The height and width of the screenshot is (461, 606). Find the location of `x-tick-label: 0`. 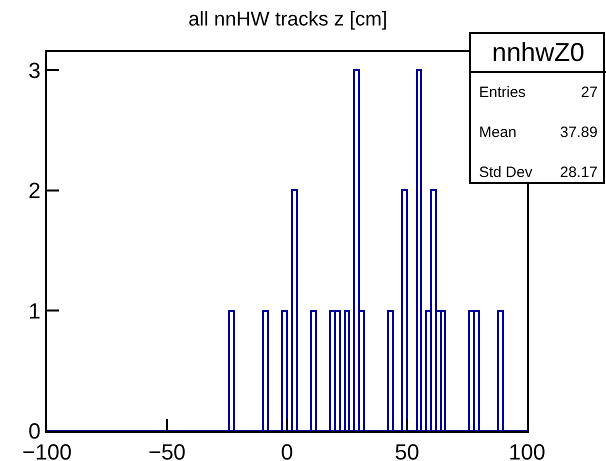

x-tick-label: 0 is located at coordinates (287, 450).